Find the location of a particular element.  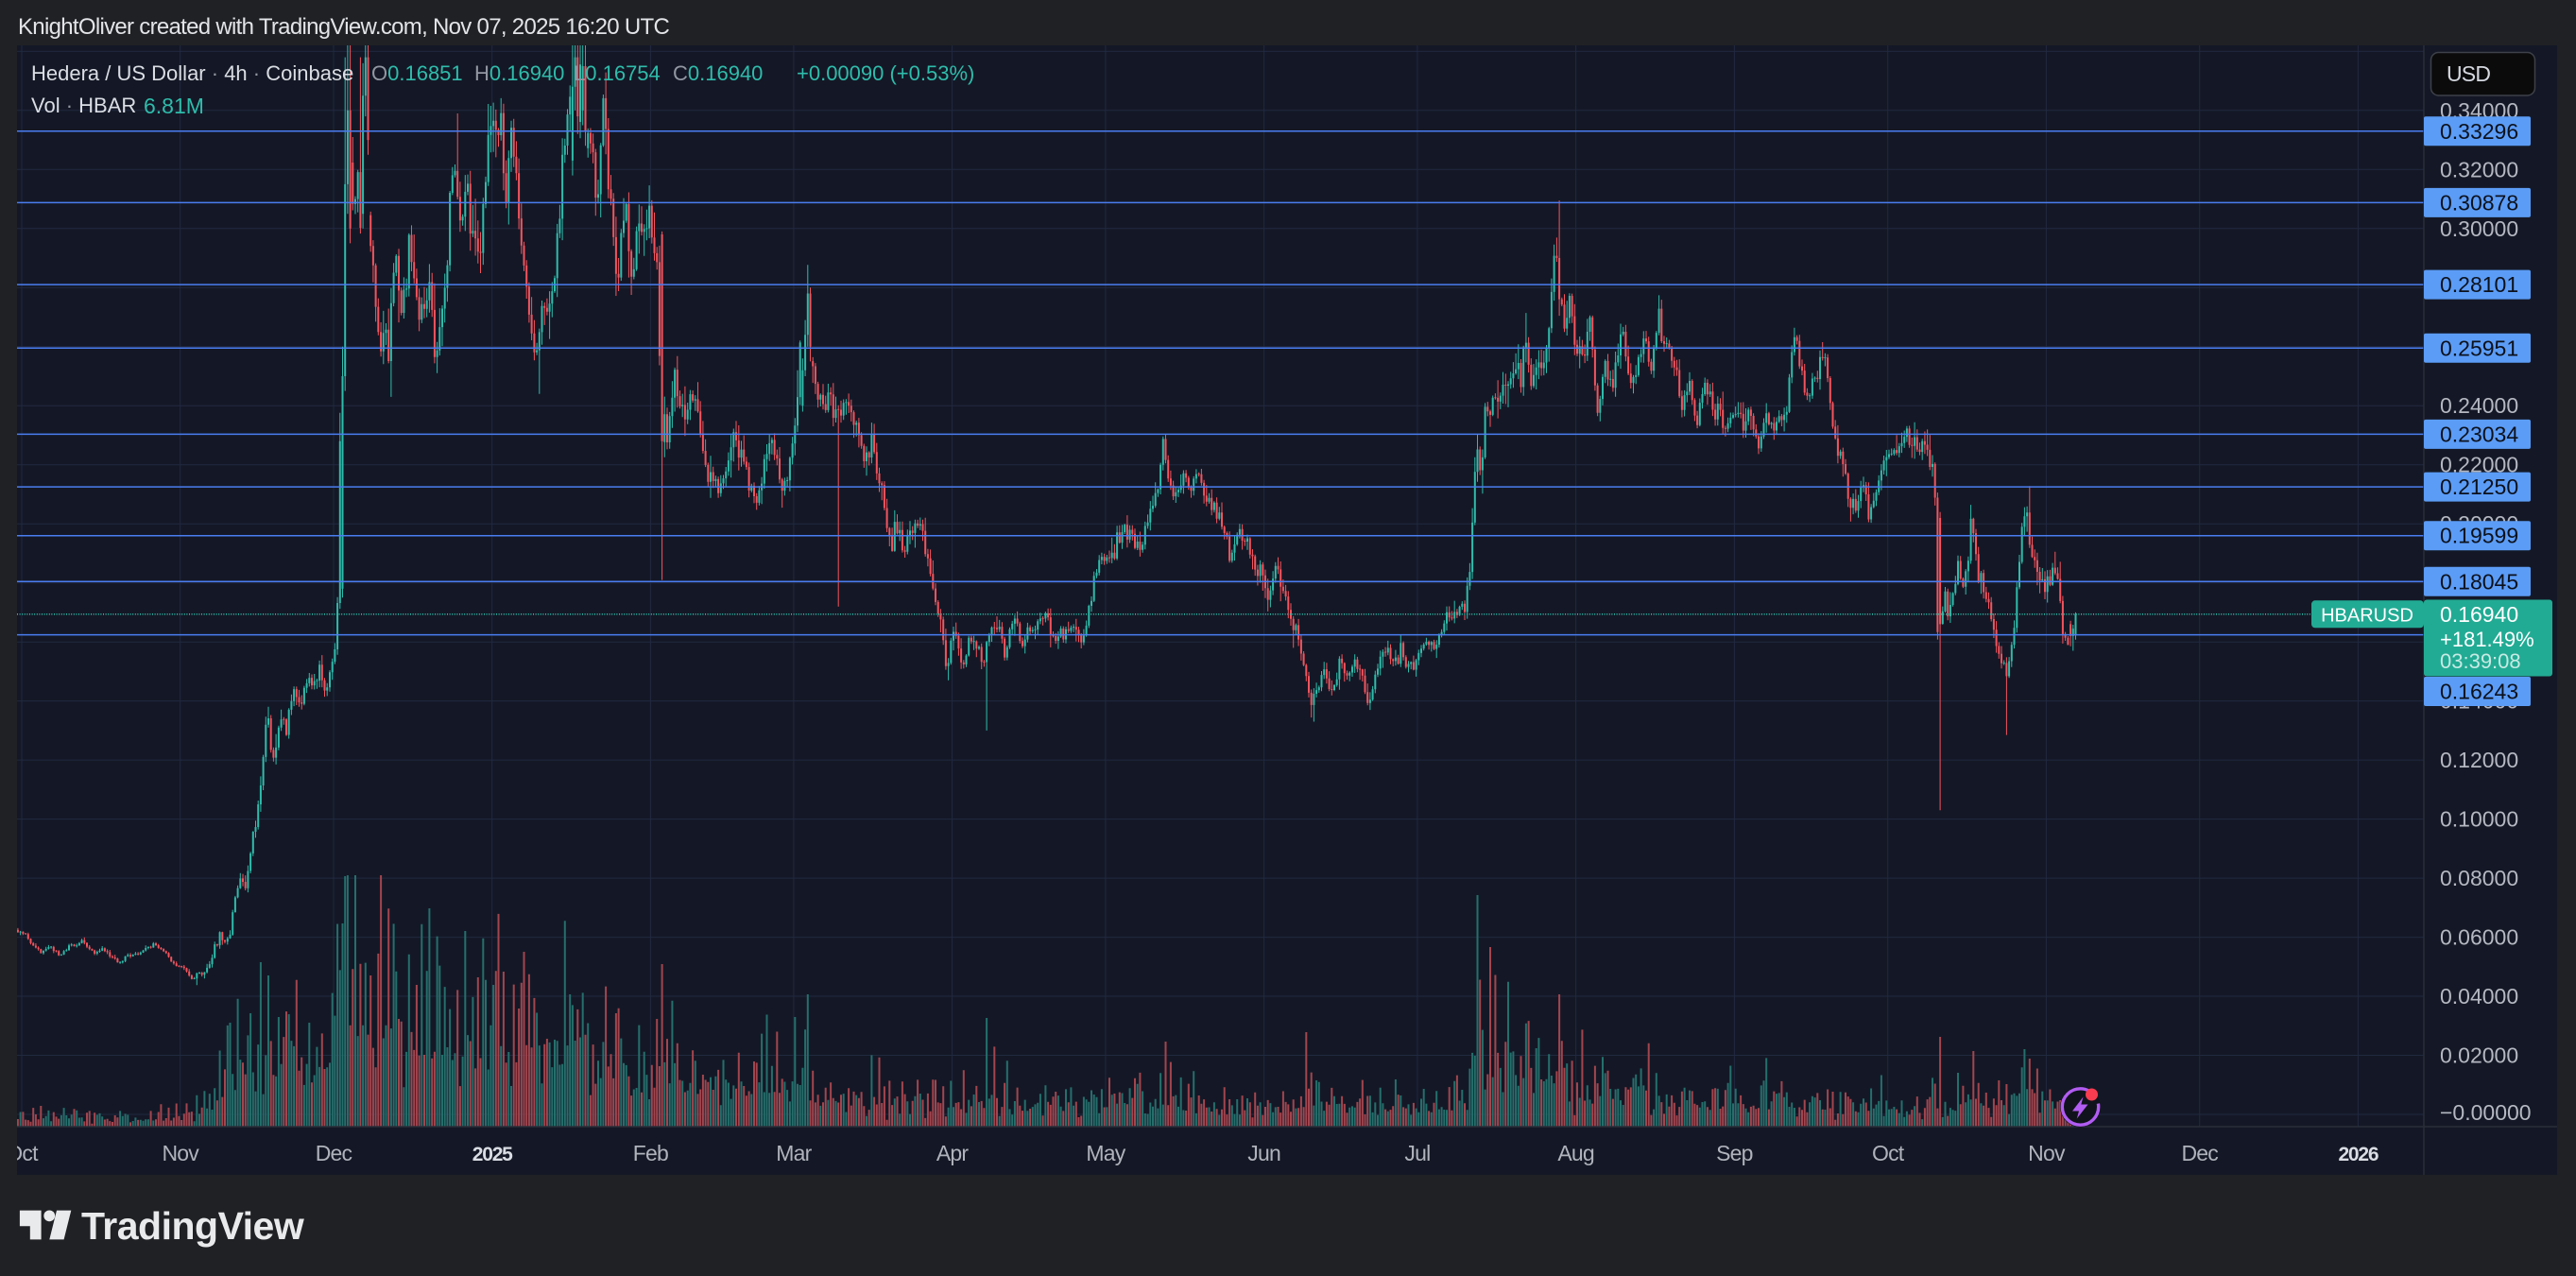

svg-text: 0.30000 is located at coordinates (2479, 229).